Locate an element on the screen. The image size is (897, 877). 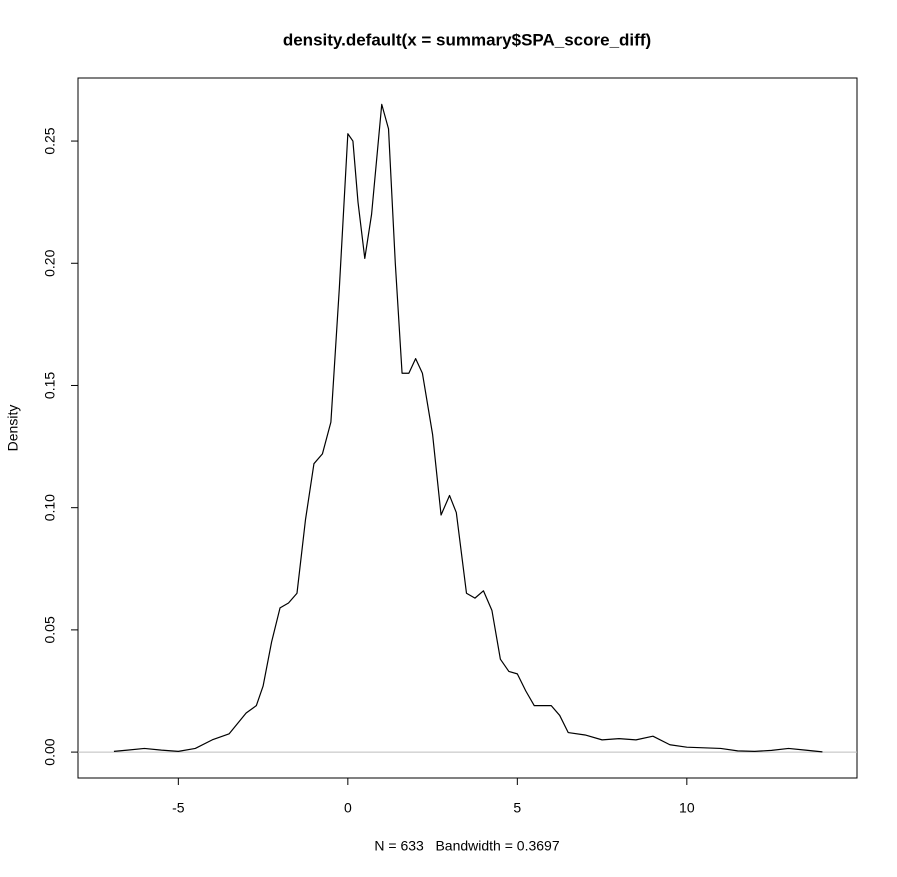
y-tick-label: 0.15 is located at coordinates (50, 385).